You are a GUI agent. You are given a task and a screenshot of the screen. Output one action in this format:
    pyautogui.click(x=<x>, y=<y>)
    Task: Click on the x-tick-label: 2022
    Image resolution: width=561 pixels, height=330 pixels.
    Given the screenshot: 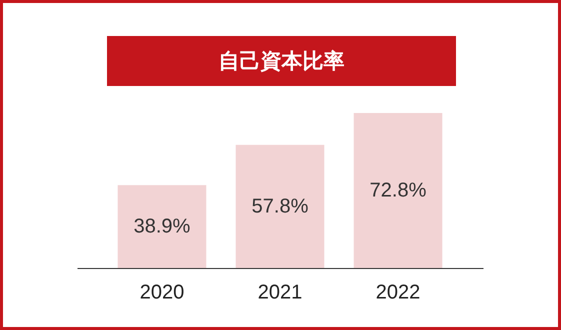 What is the action you would take?
    pyautogui.click(x=398, y=293)
    